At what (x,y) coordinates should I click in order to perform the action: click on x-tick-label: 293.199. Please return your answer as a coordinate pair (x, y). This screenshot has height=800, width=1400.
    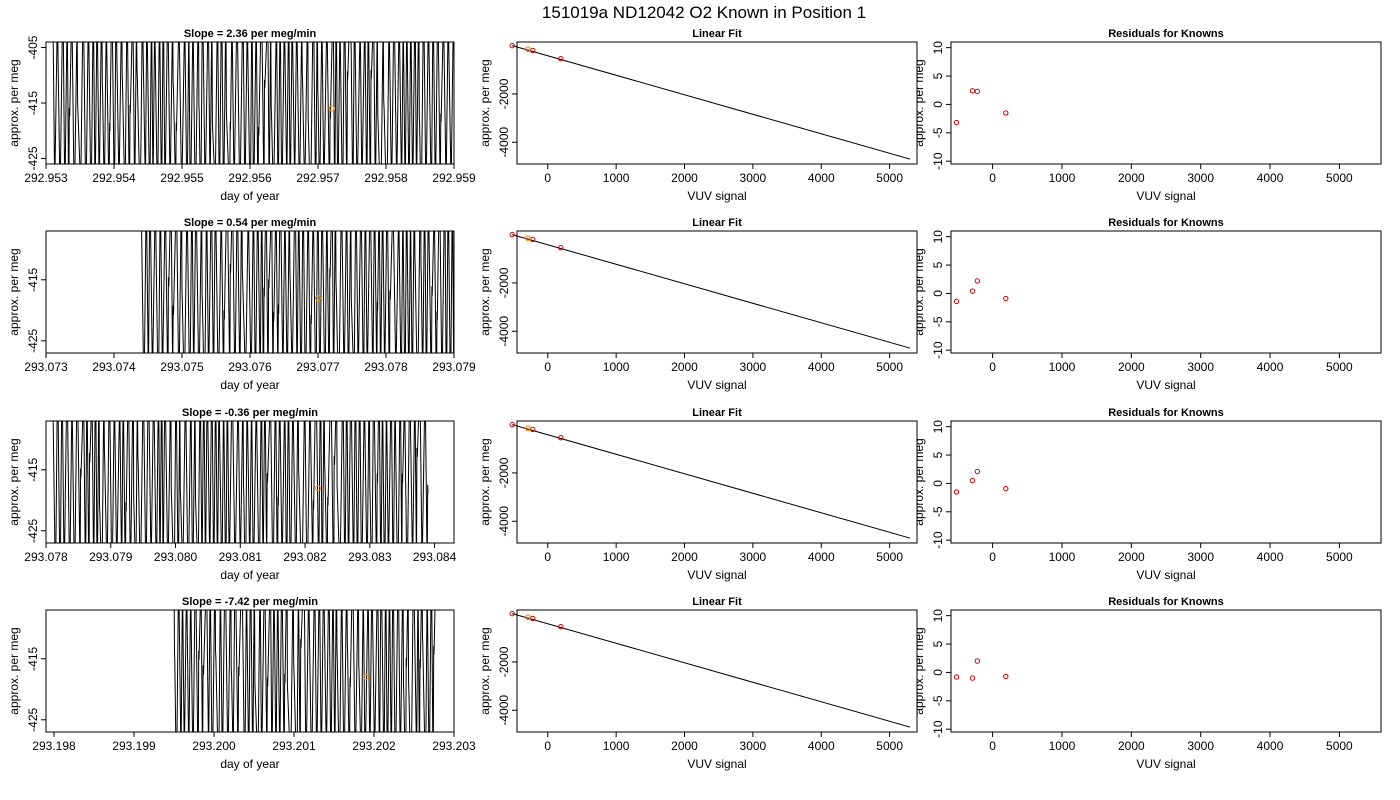
    Looking at the image, I should click on (134, 746).